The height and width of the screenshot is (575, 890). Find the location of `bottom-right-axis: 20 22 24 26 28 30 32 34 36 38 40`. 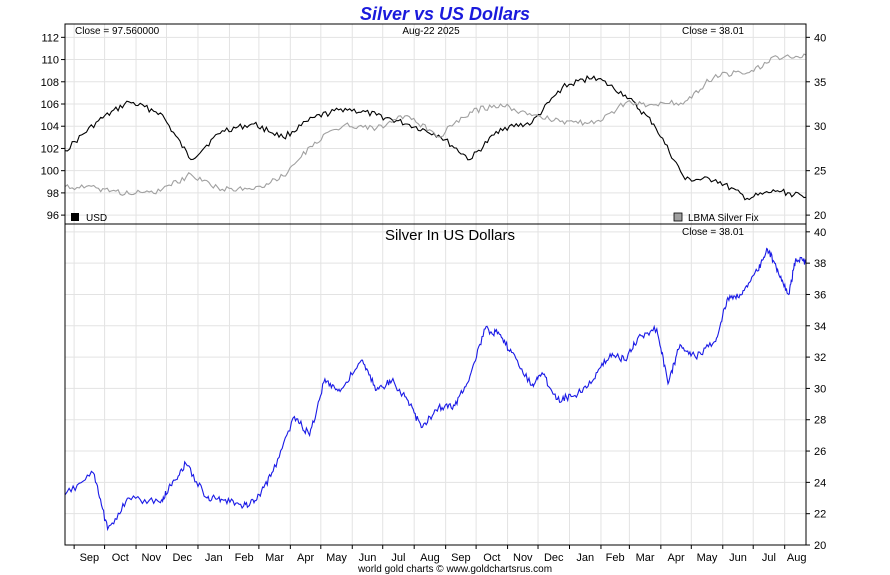

bottom-right-axis: 20 22 24 26 28 30 32 34 36 38 40 is located at coordinates (816, 389).